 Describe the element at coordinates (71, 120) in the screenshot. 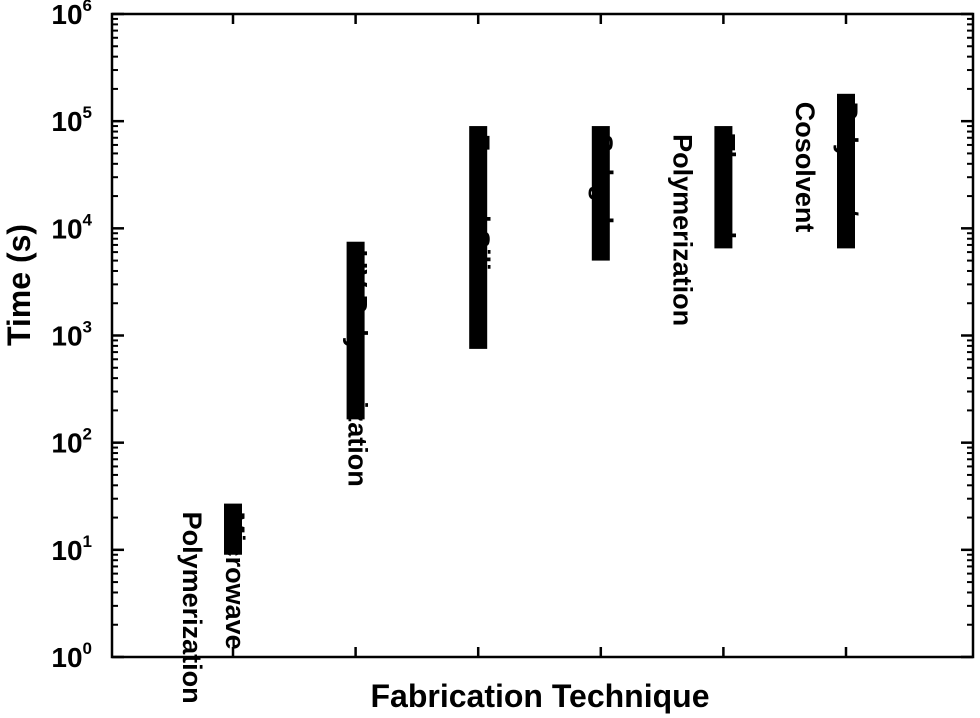

I see `y-tick-label: 10⁵` at that location.